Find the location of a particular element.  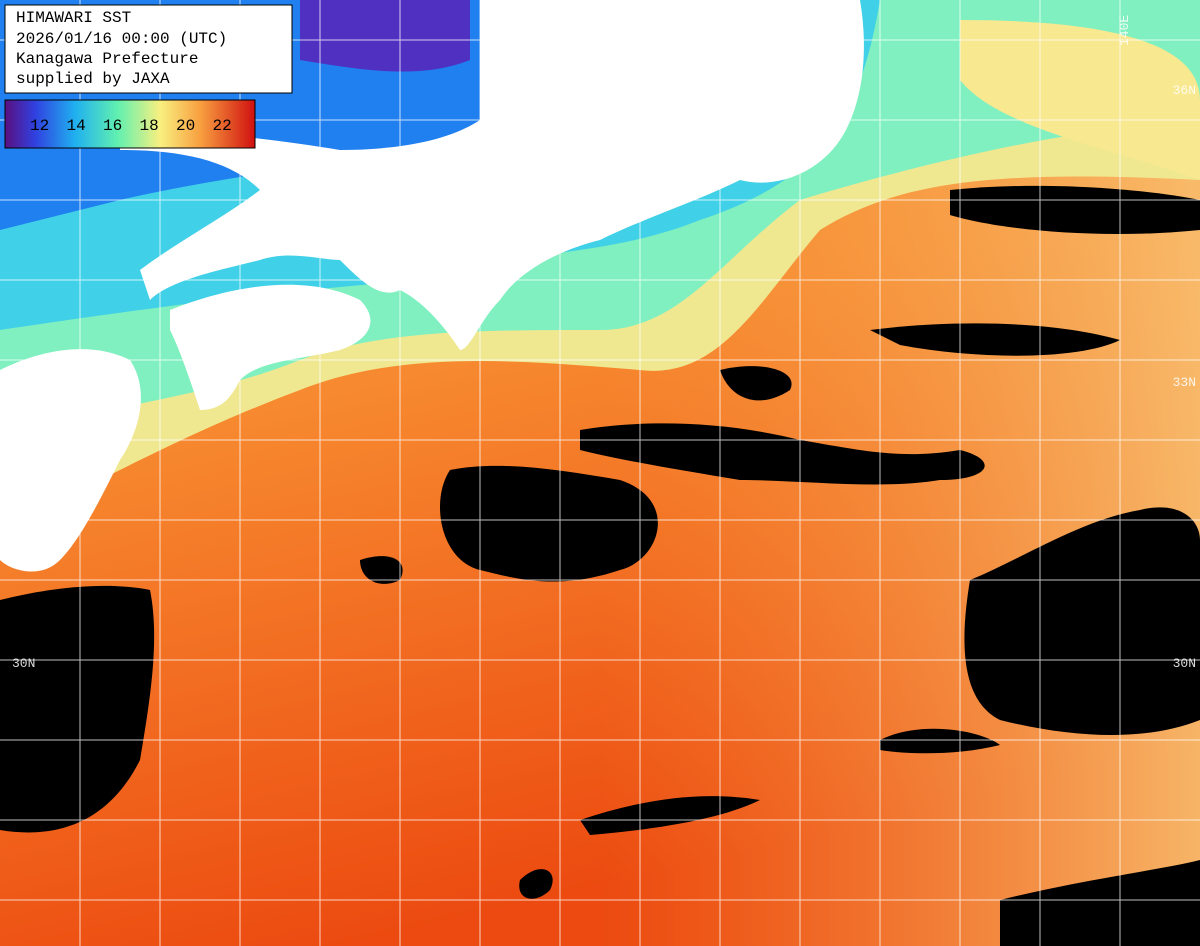

info-line: HIMAWARI SST is located at coordinates (73, 18).